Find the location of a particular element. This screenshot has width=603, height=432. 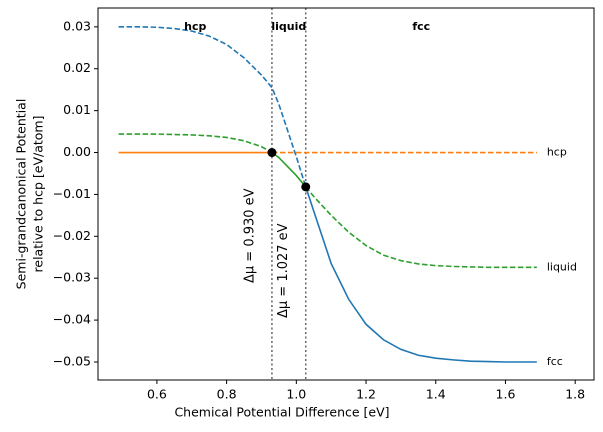

y-axis-label: Semi-grandcanonical Potential is located at coordinates (21, 194).